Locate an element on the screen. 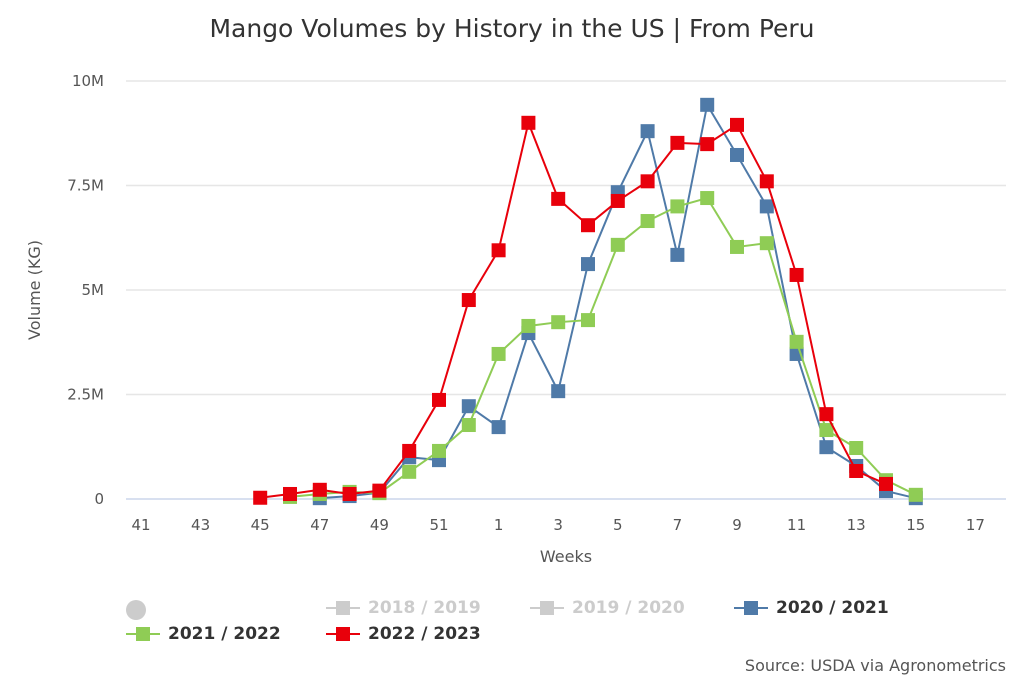 Image resolution: width=1024 pixels, height=683 pixels. legend-label: 2020 / 2021 is located at coordinates (832, 608).